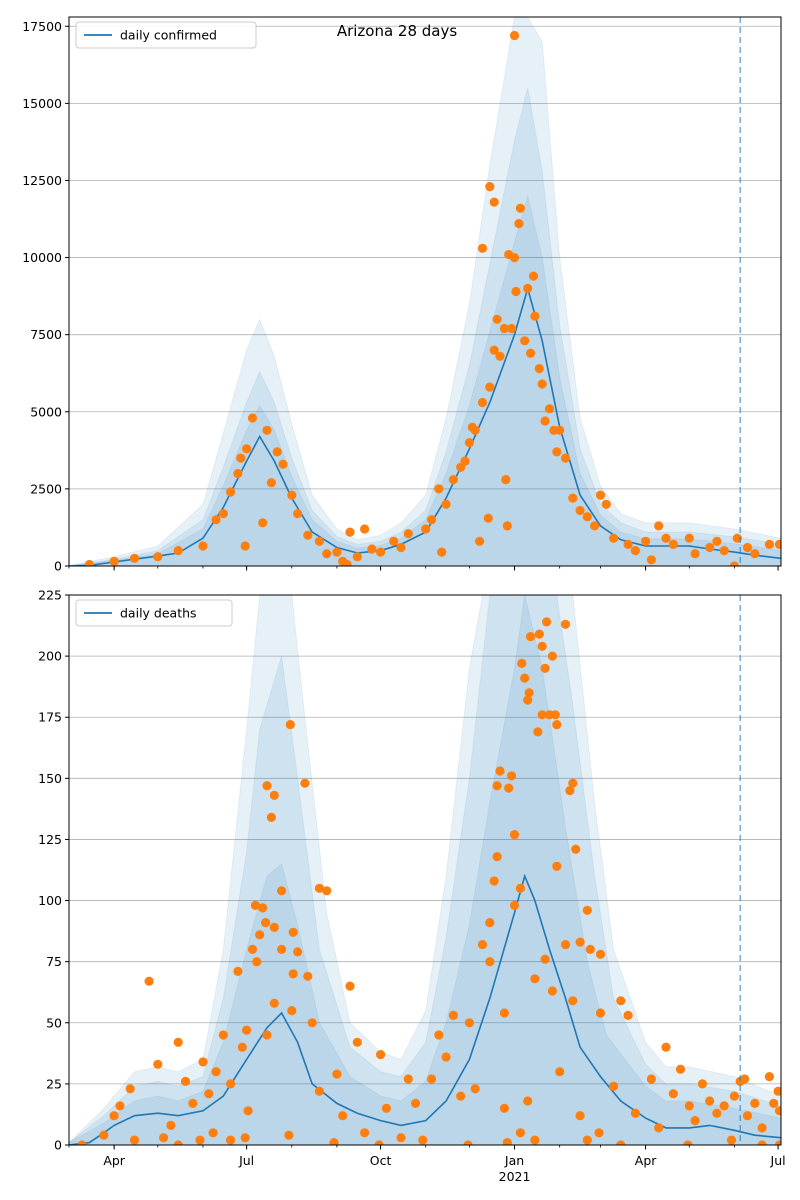 Image resolution: width=800 pixels, height=1200 pixels. I want to click on y-tick-label: 100, so click(50, 900).